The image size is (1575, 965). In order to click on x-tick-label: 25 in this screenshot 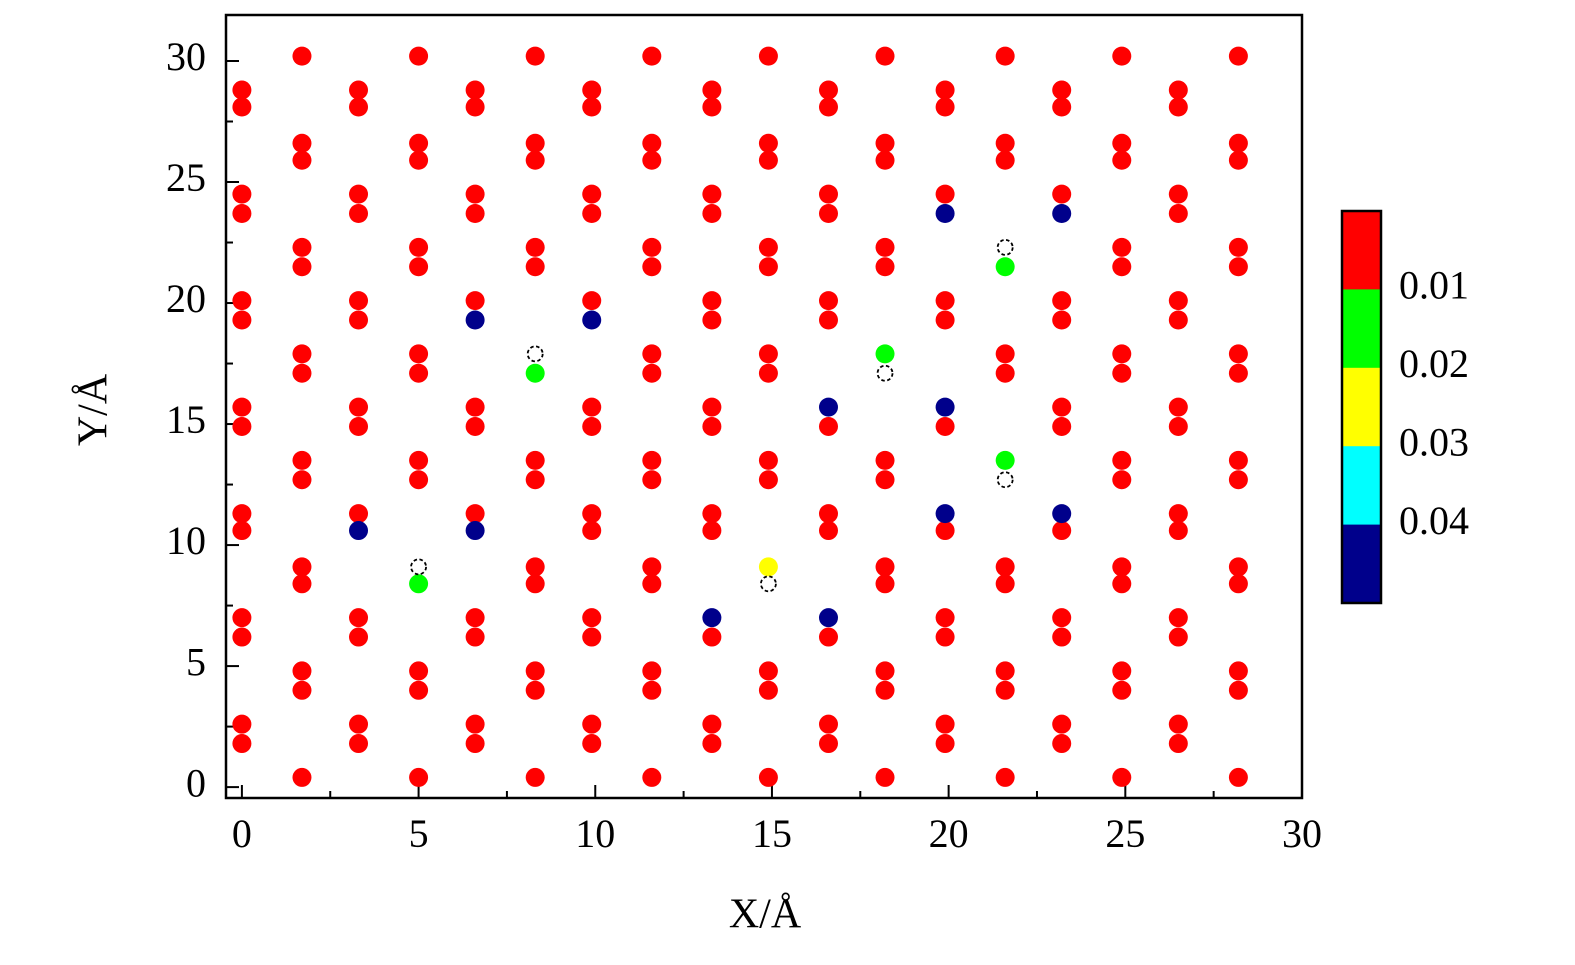, I will do `click(1125, 833)`.